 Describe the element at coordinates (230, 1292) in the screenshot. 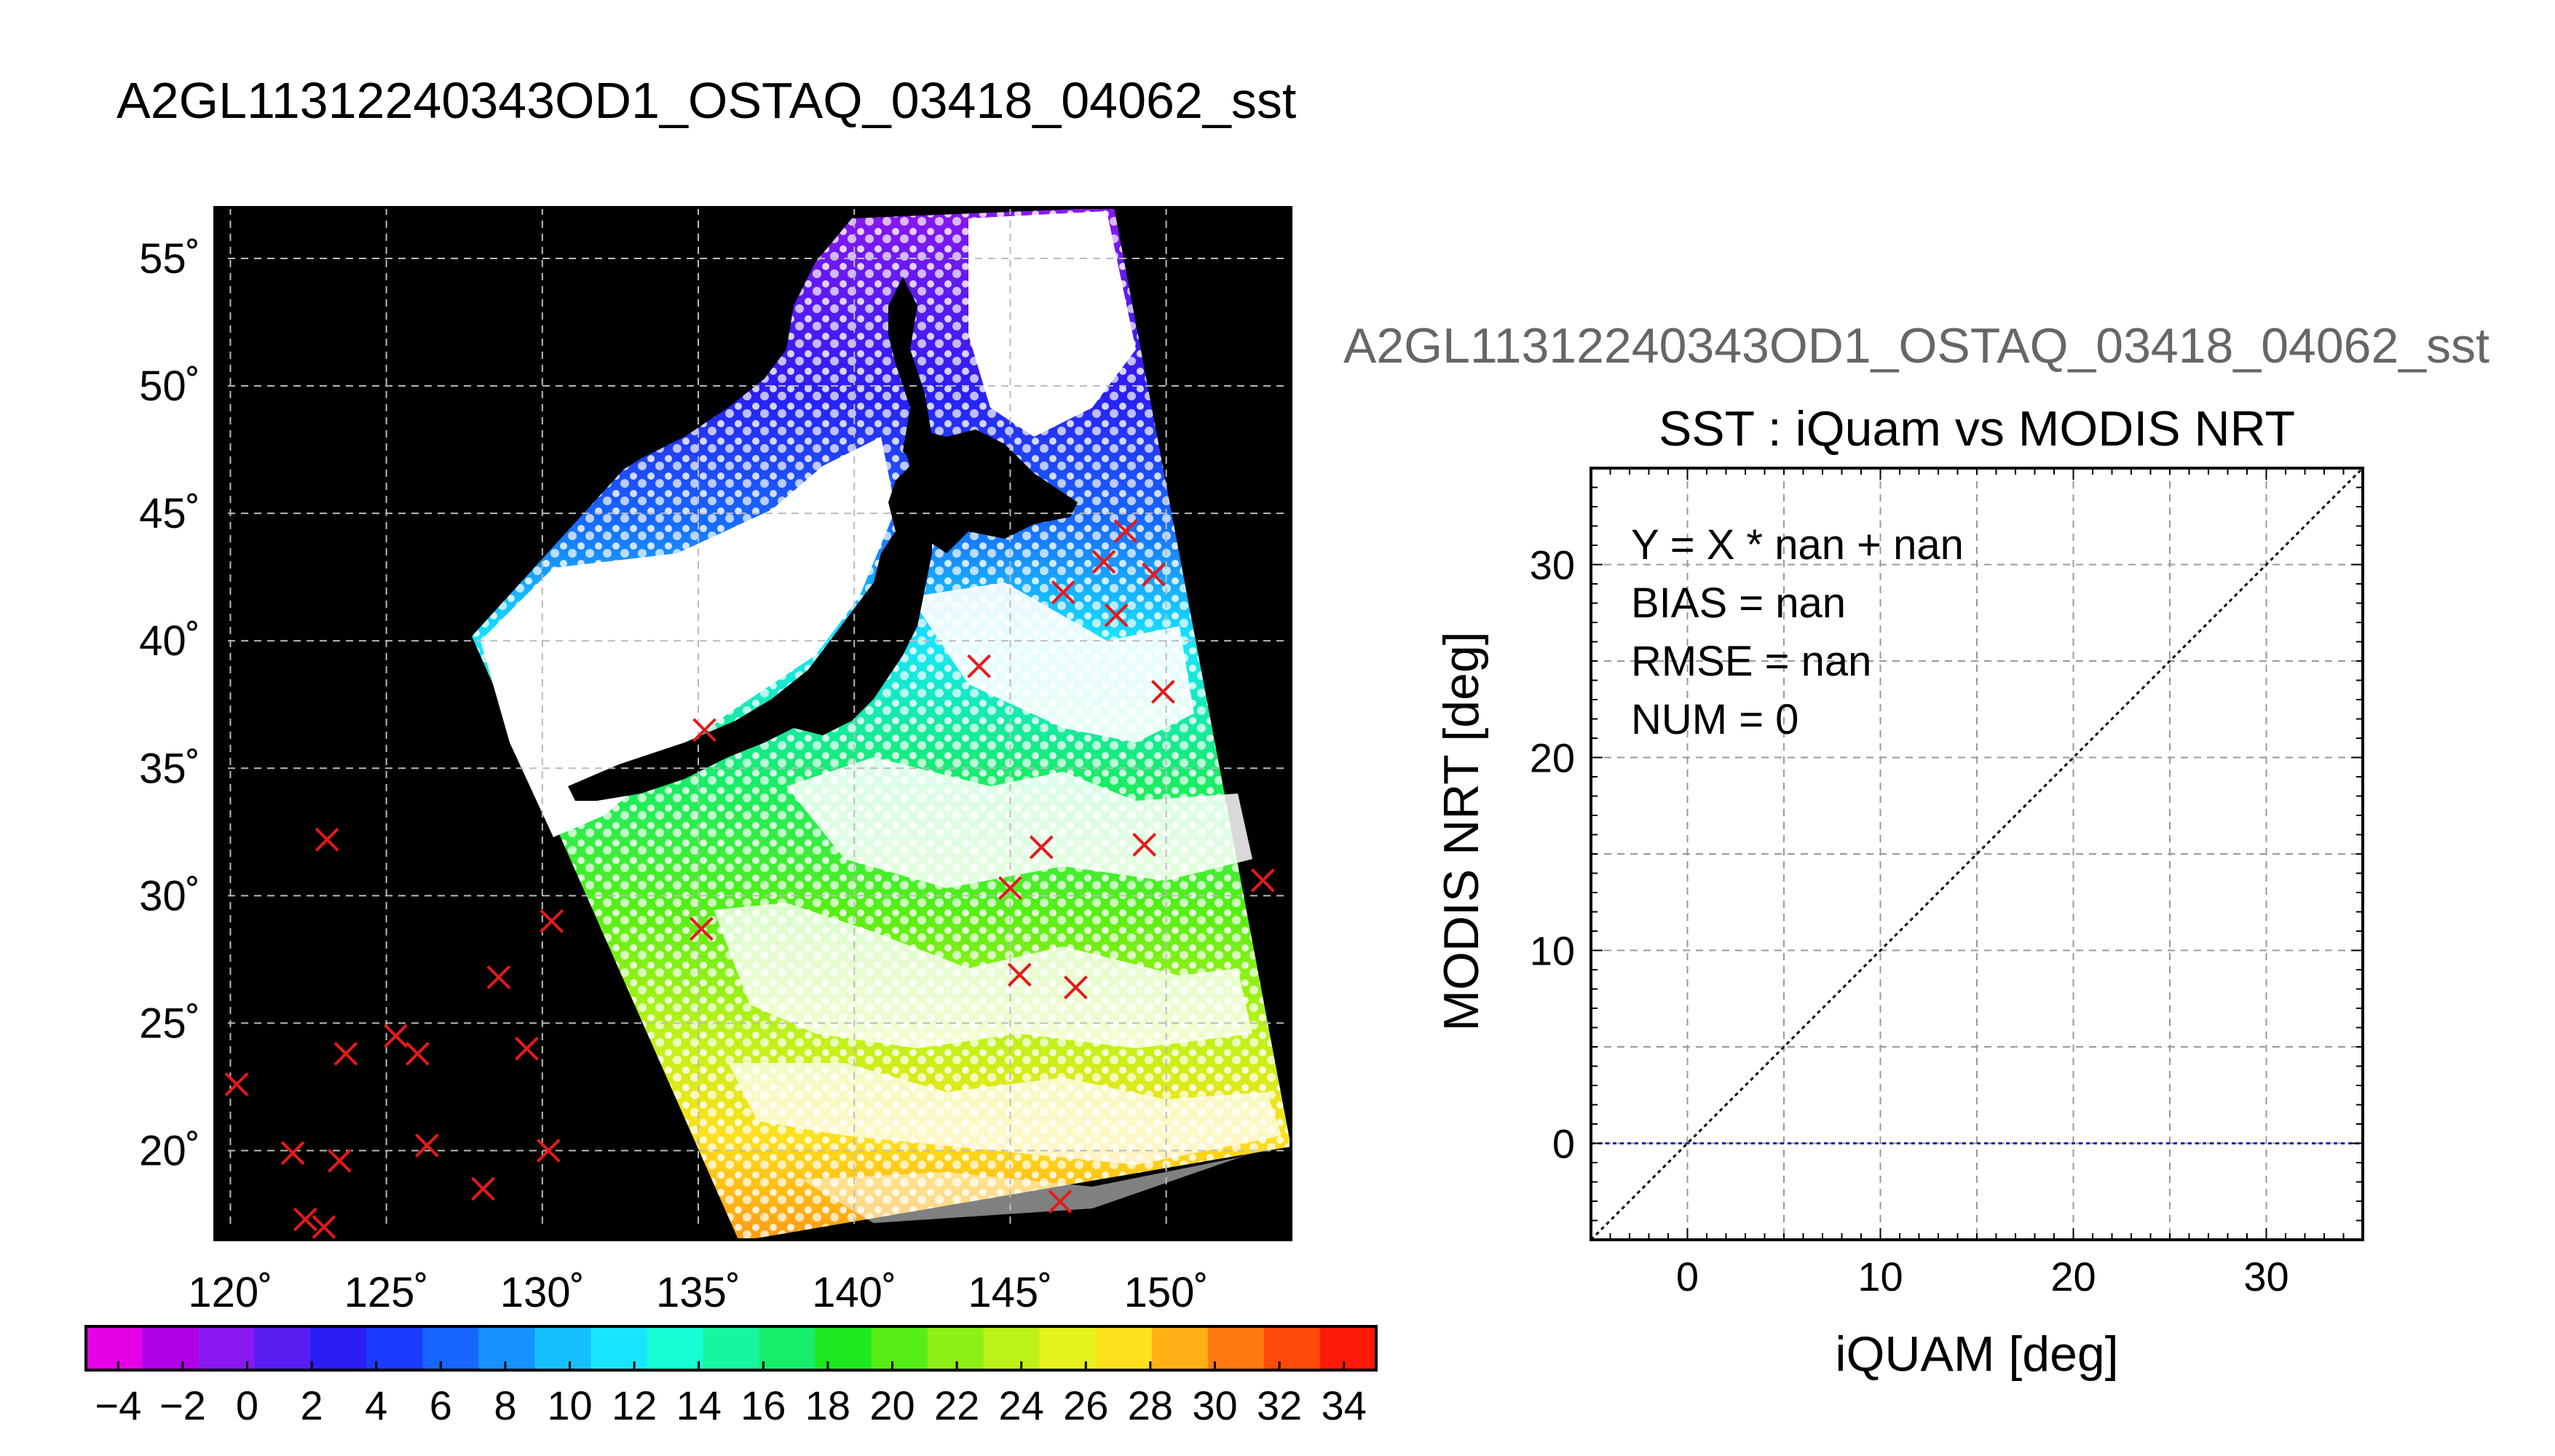

I see `map-xtick-label: 120˚` at that location.